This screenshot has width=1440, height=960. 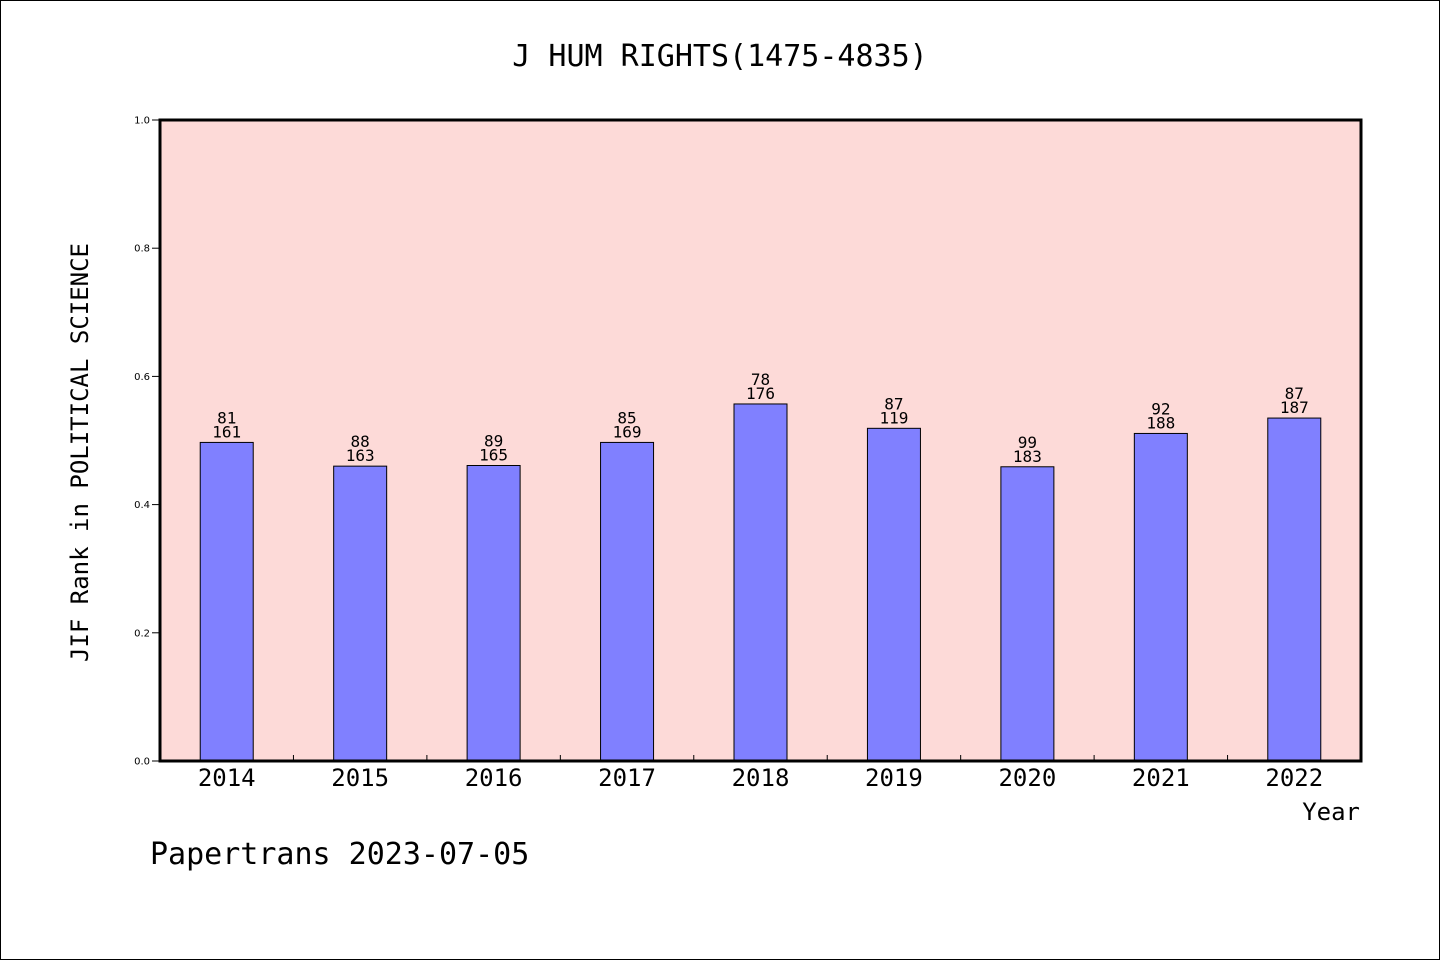 I want to click on bar-rank-label: 92, so click(x=1160, y=408).